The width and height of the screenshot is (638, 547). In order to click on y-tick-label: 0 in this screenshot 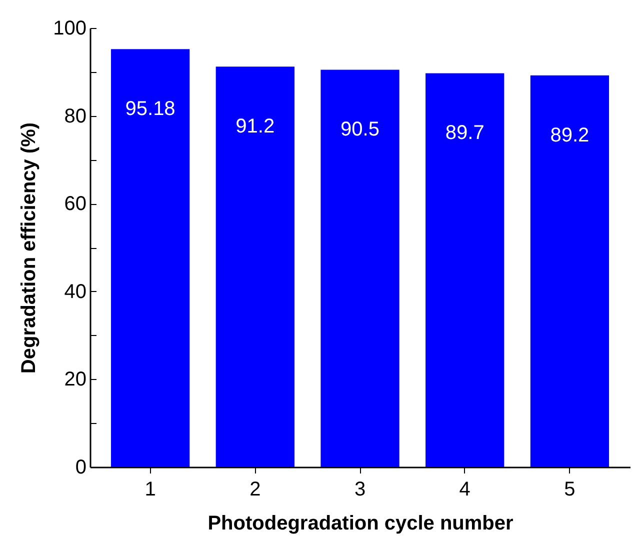, I will do `click(80, 467)`.